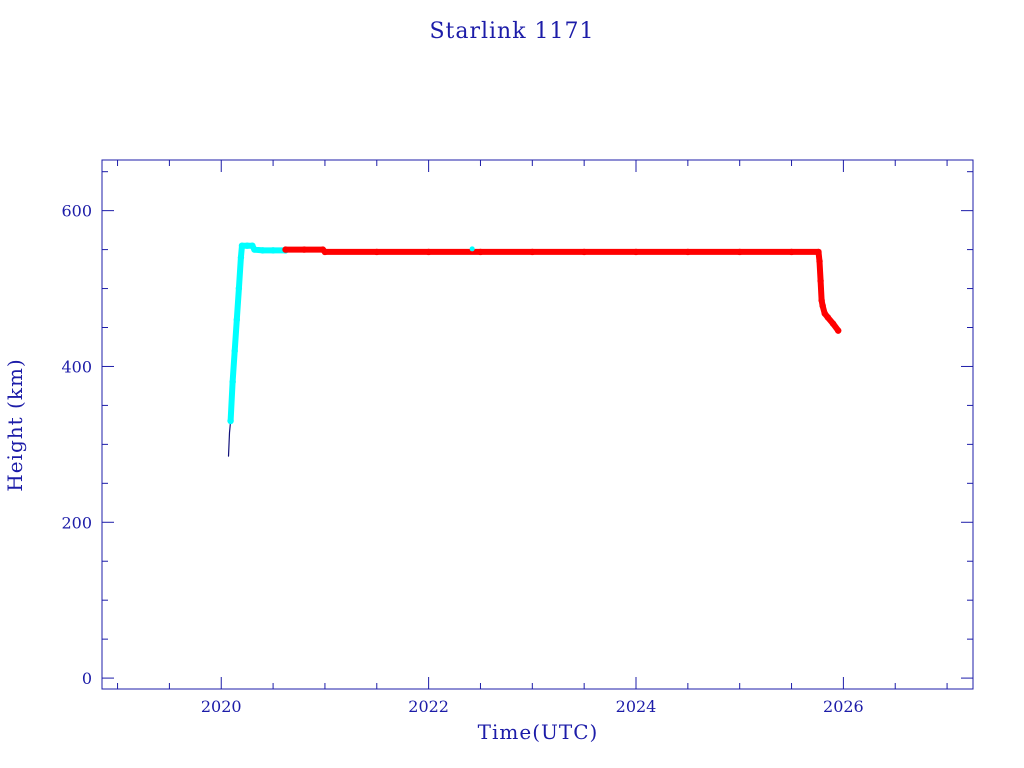 The width and height of the screenshot is (1024, 768). I want to click on chart-title: Starlink 1171, so click(511, 31).